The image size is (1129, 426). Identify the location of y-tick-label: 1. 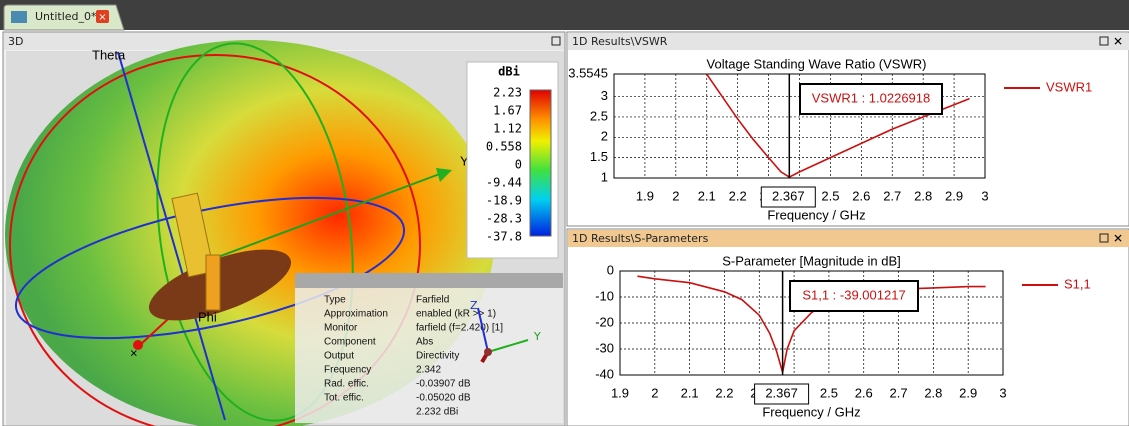
(604, 176).